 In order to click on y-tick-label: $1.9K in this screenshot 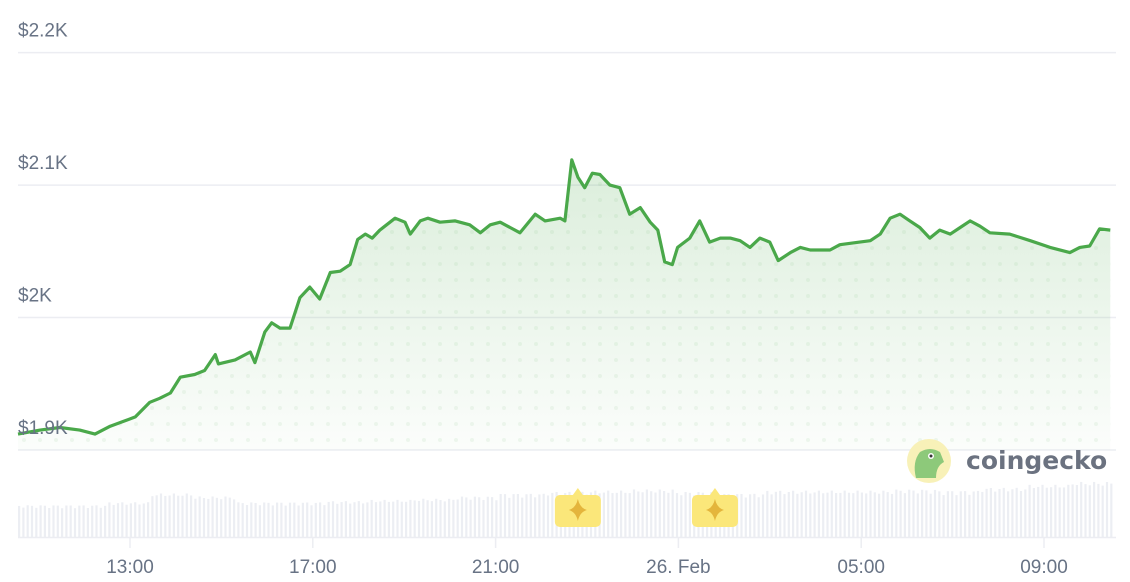, I will do `click(43, 428)`.